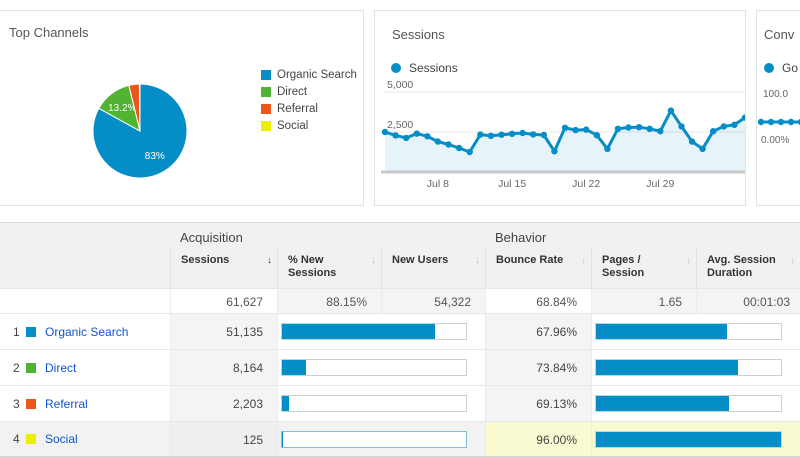  I want to click on bounce-value: 67.96%, so click(538, 331).